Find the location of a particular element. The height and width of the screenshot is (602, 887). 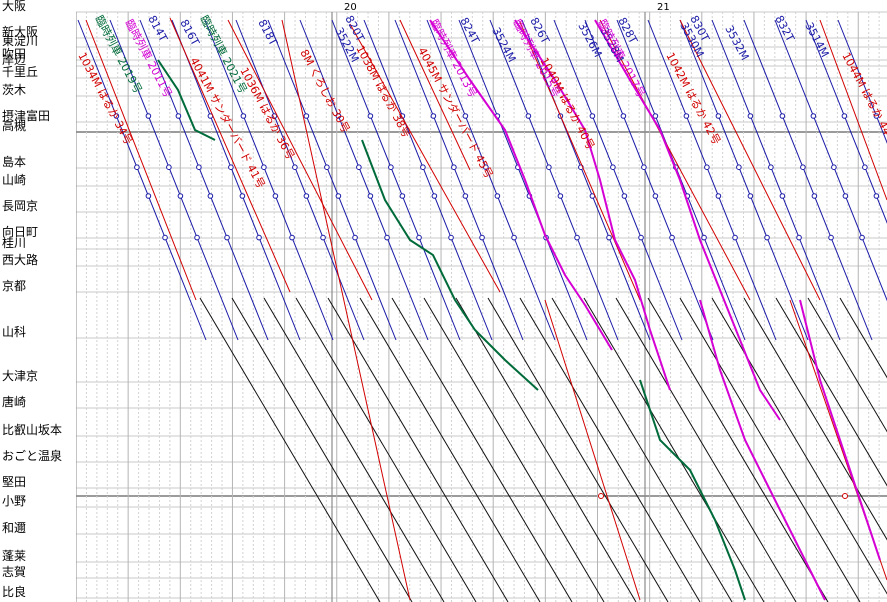

station-label: 摂津富田 is located at coordinates (26, 116).